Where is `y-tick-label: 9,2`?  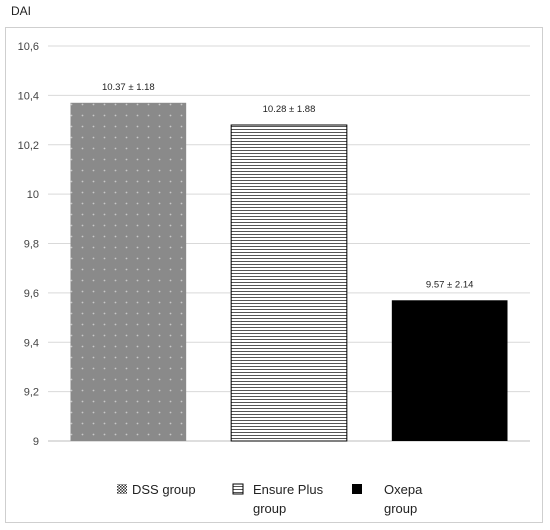
y-tick-label: 9,2 is located at coordinates (31, 393).